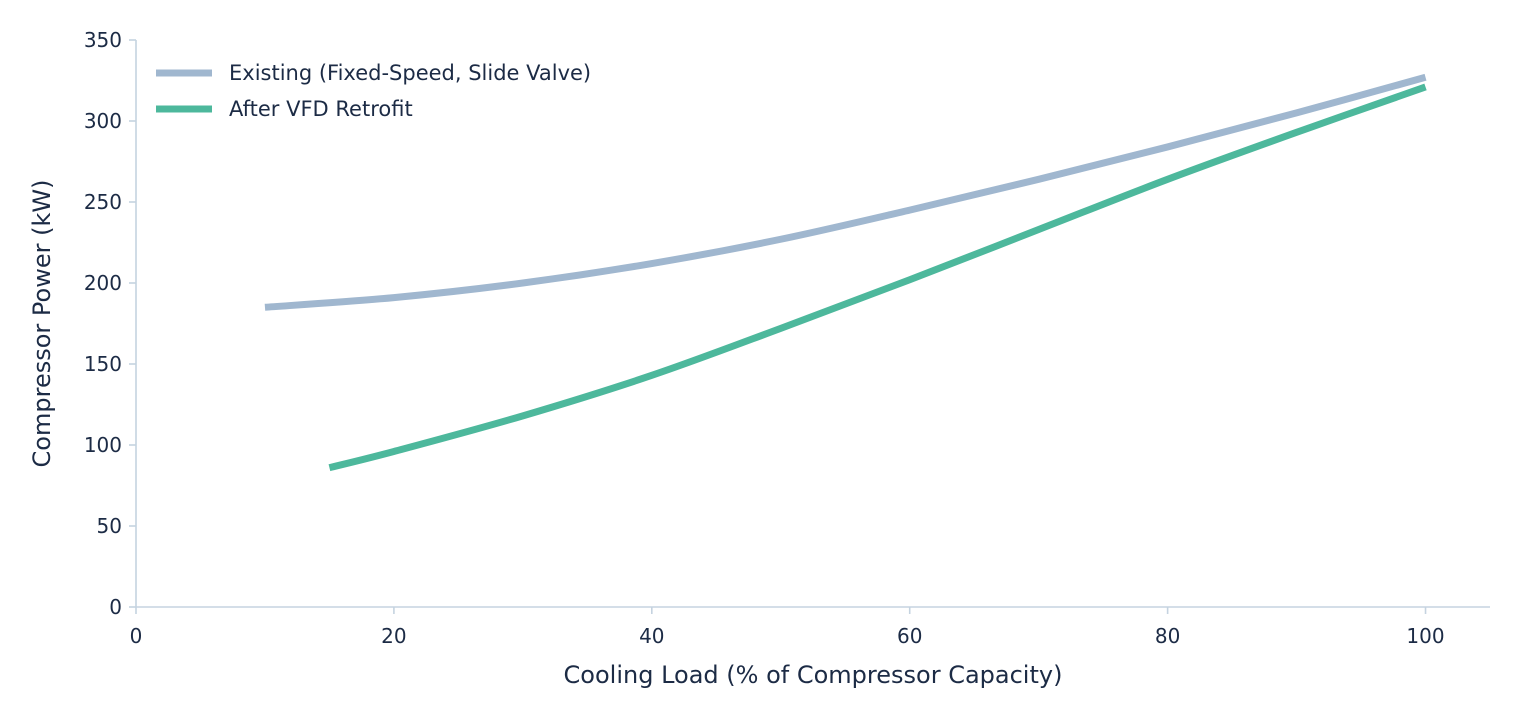 Image resolution: width=1520 pixels, height=720 pixels. What do you see at coordinates (321, 109) in the screenshot?
I see `legend-label-2: After VFD Retrofit` at bounding box center [321, 109].